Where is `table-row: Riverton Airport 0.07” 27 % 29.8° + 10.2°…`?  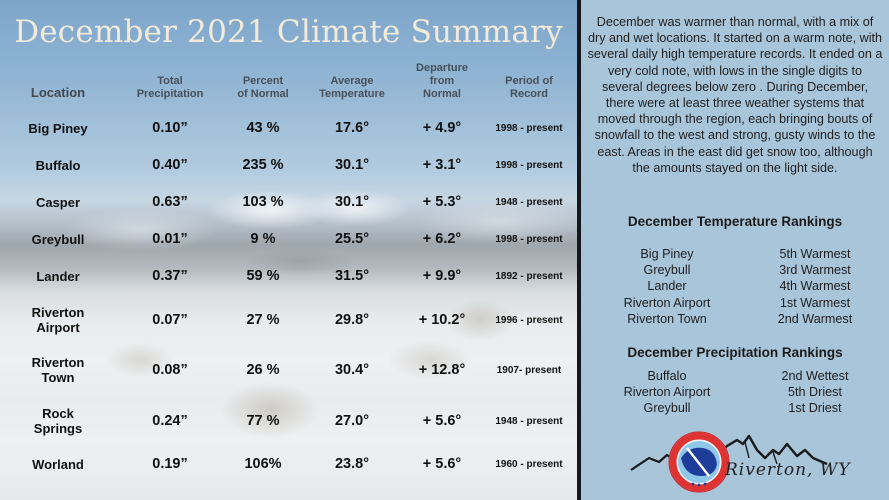 table-row: Riverton Airport 0.07” 27 % 29.8° + 10.2°… is located at coordinates (288, 320).